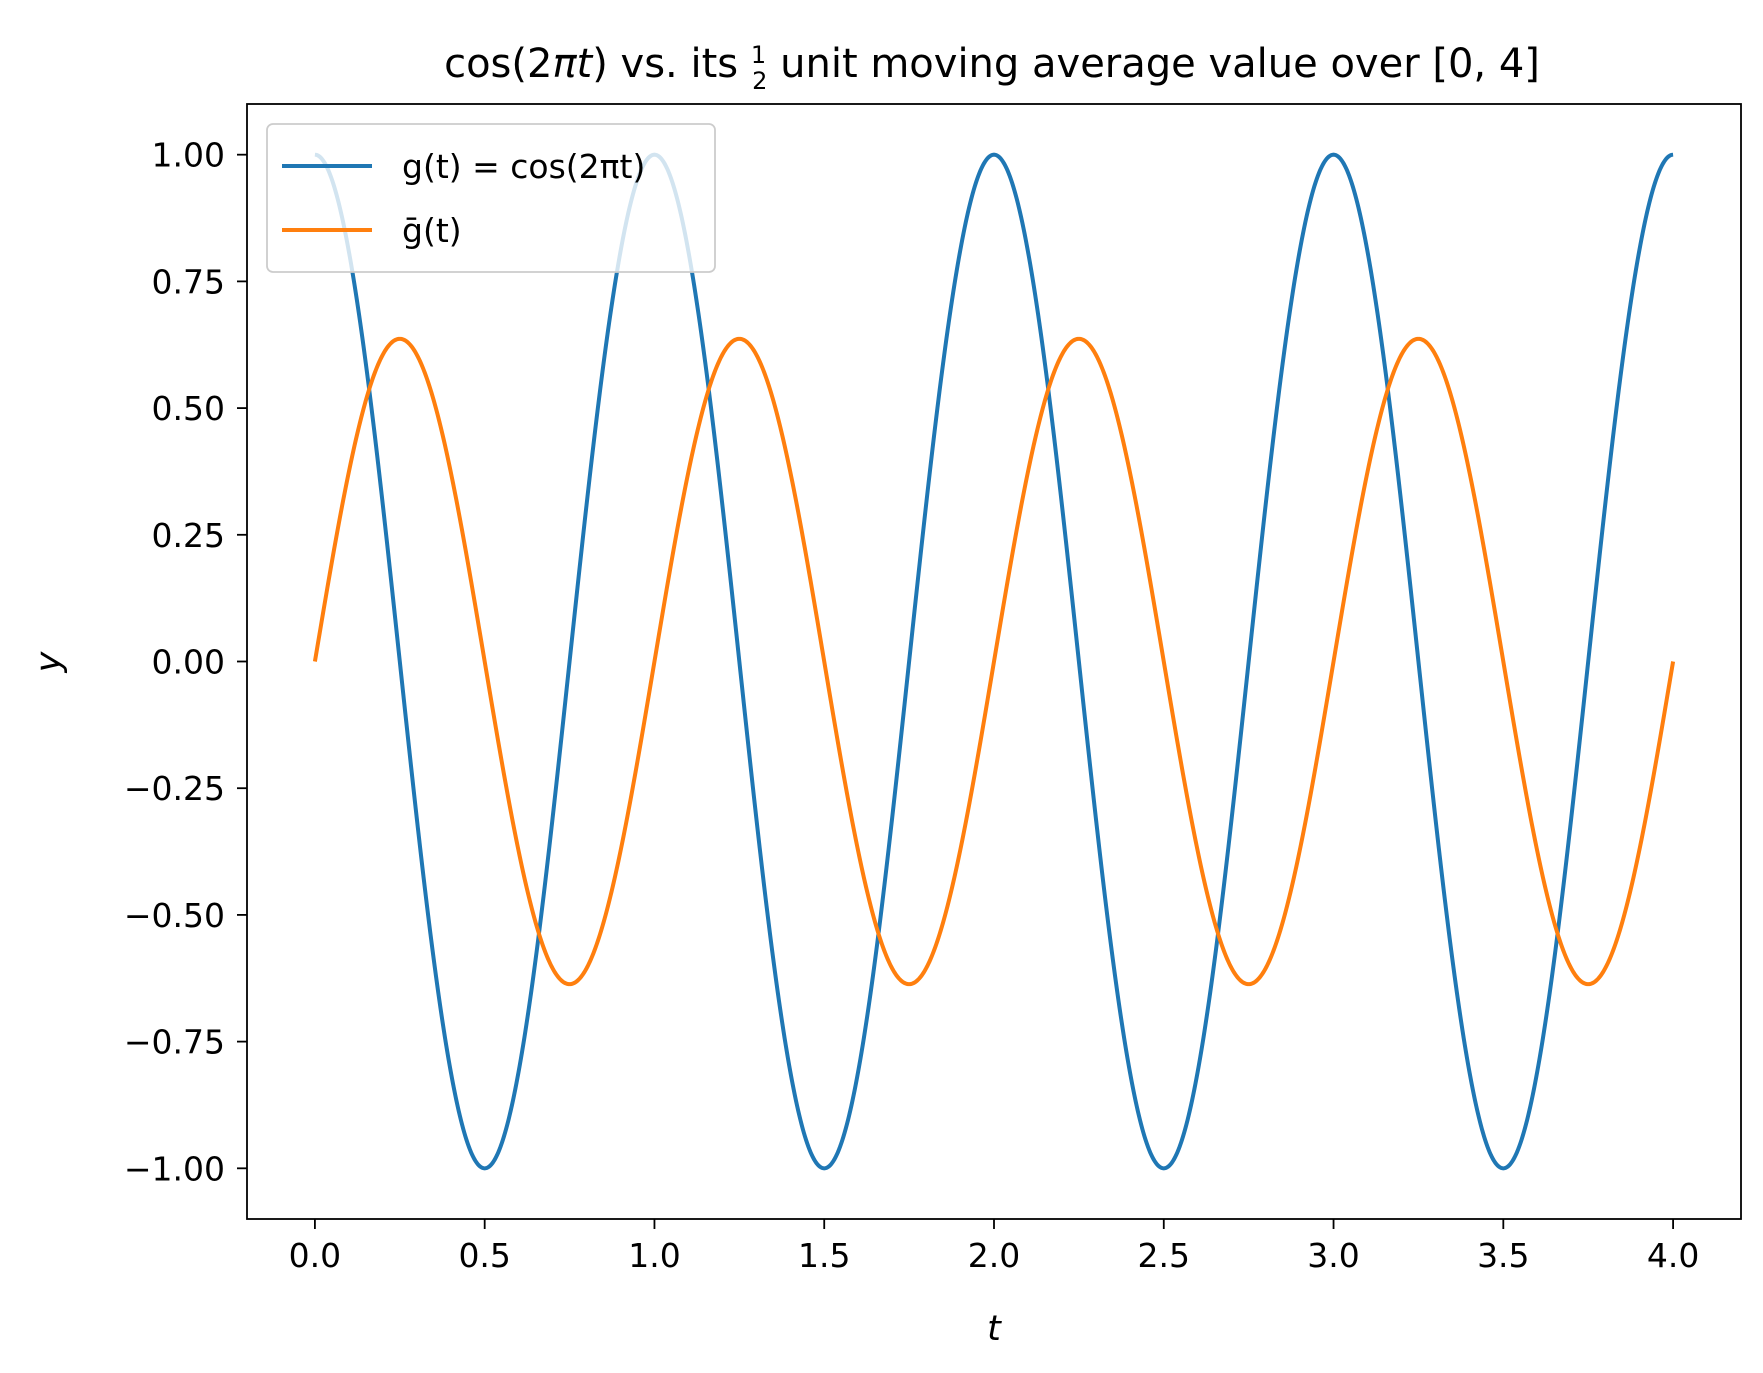 Image resolution: width=1763 pixels, height=1373 pixels. I want to click on y-tick-label: 0.00, so click(188, 662).